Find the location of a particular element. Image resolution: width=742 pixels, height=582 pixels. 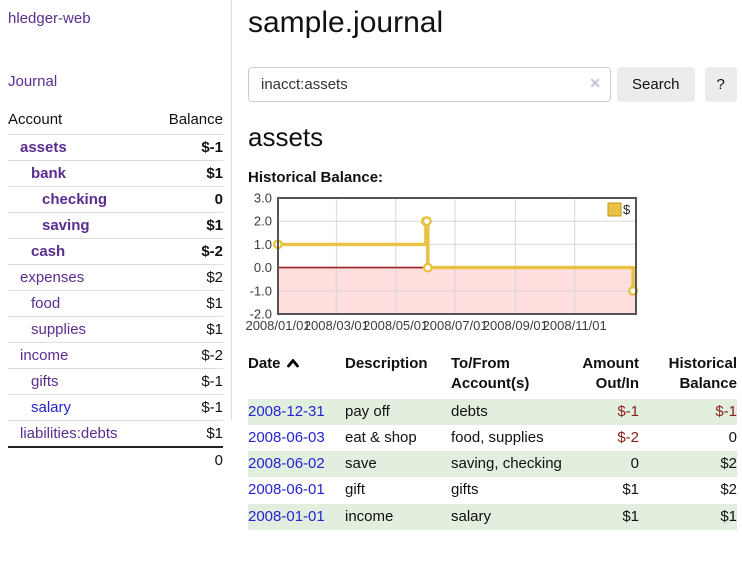

transaction-amount: $-2 is located at coordinates (628, 437).